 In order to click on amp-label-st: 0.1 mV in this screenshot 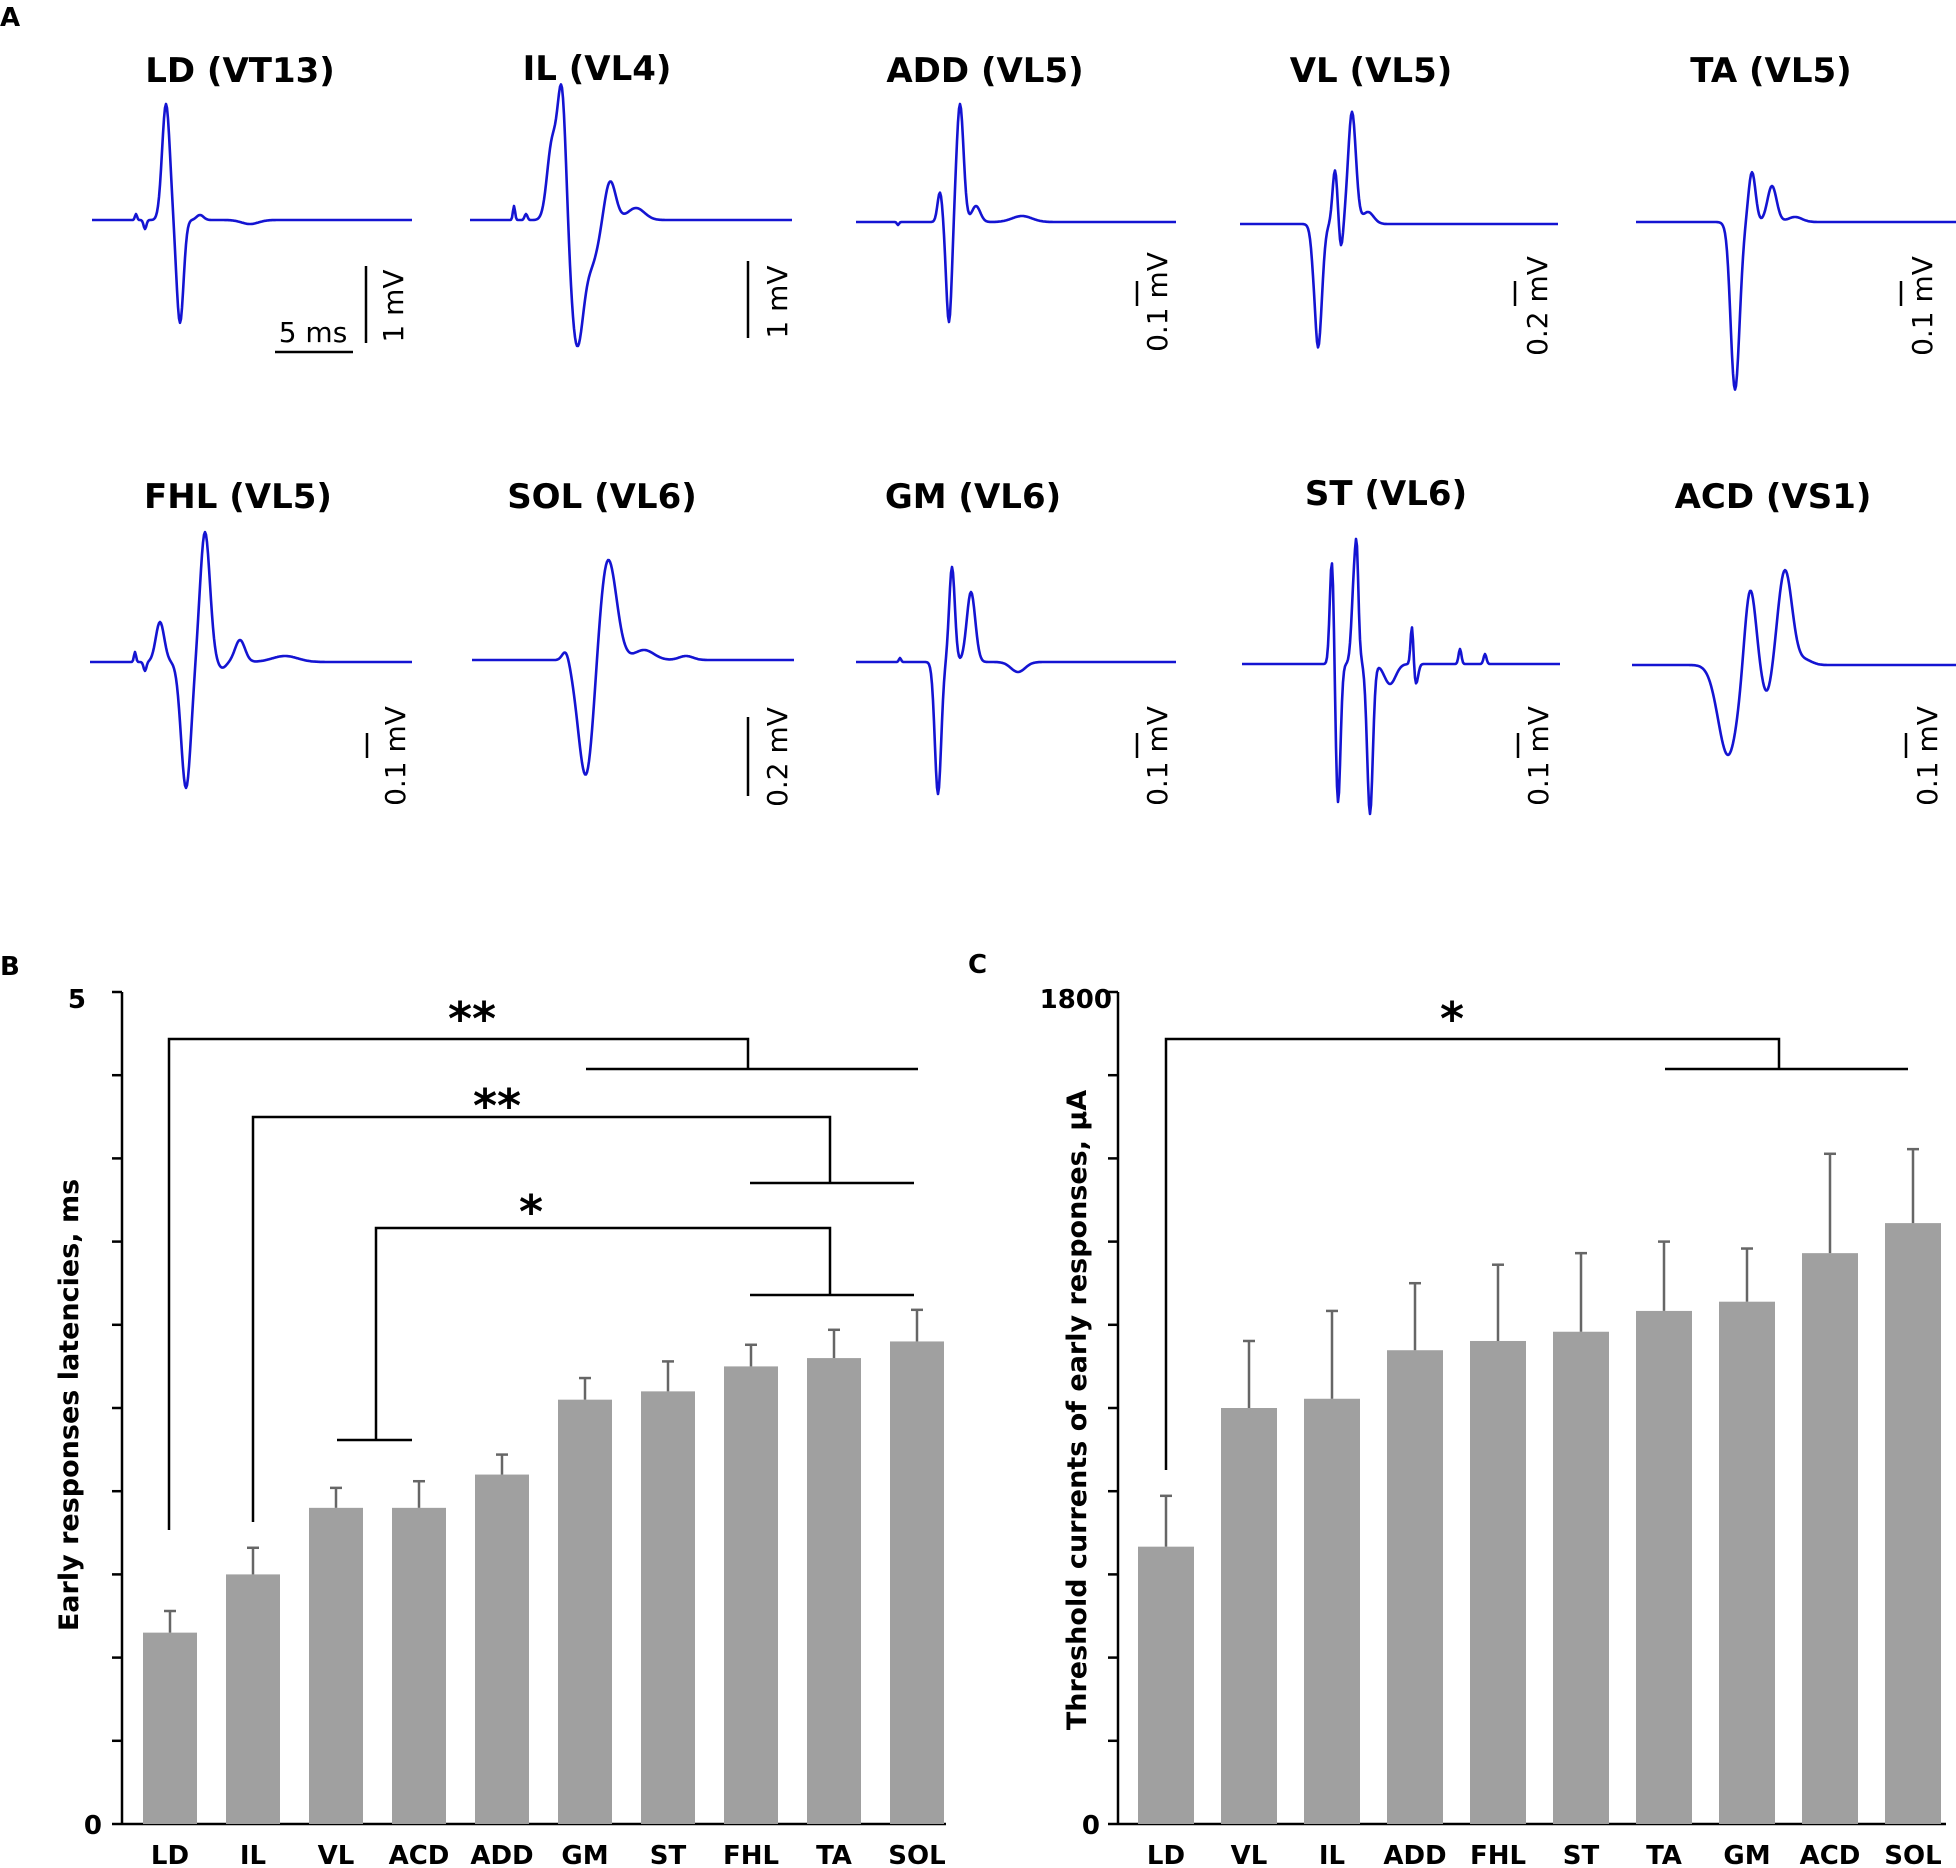, I will do `click(1538, 756)`.